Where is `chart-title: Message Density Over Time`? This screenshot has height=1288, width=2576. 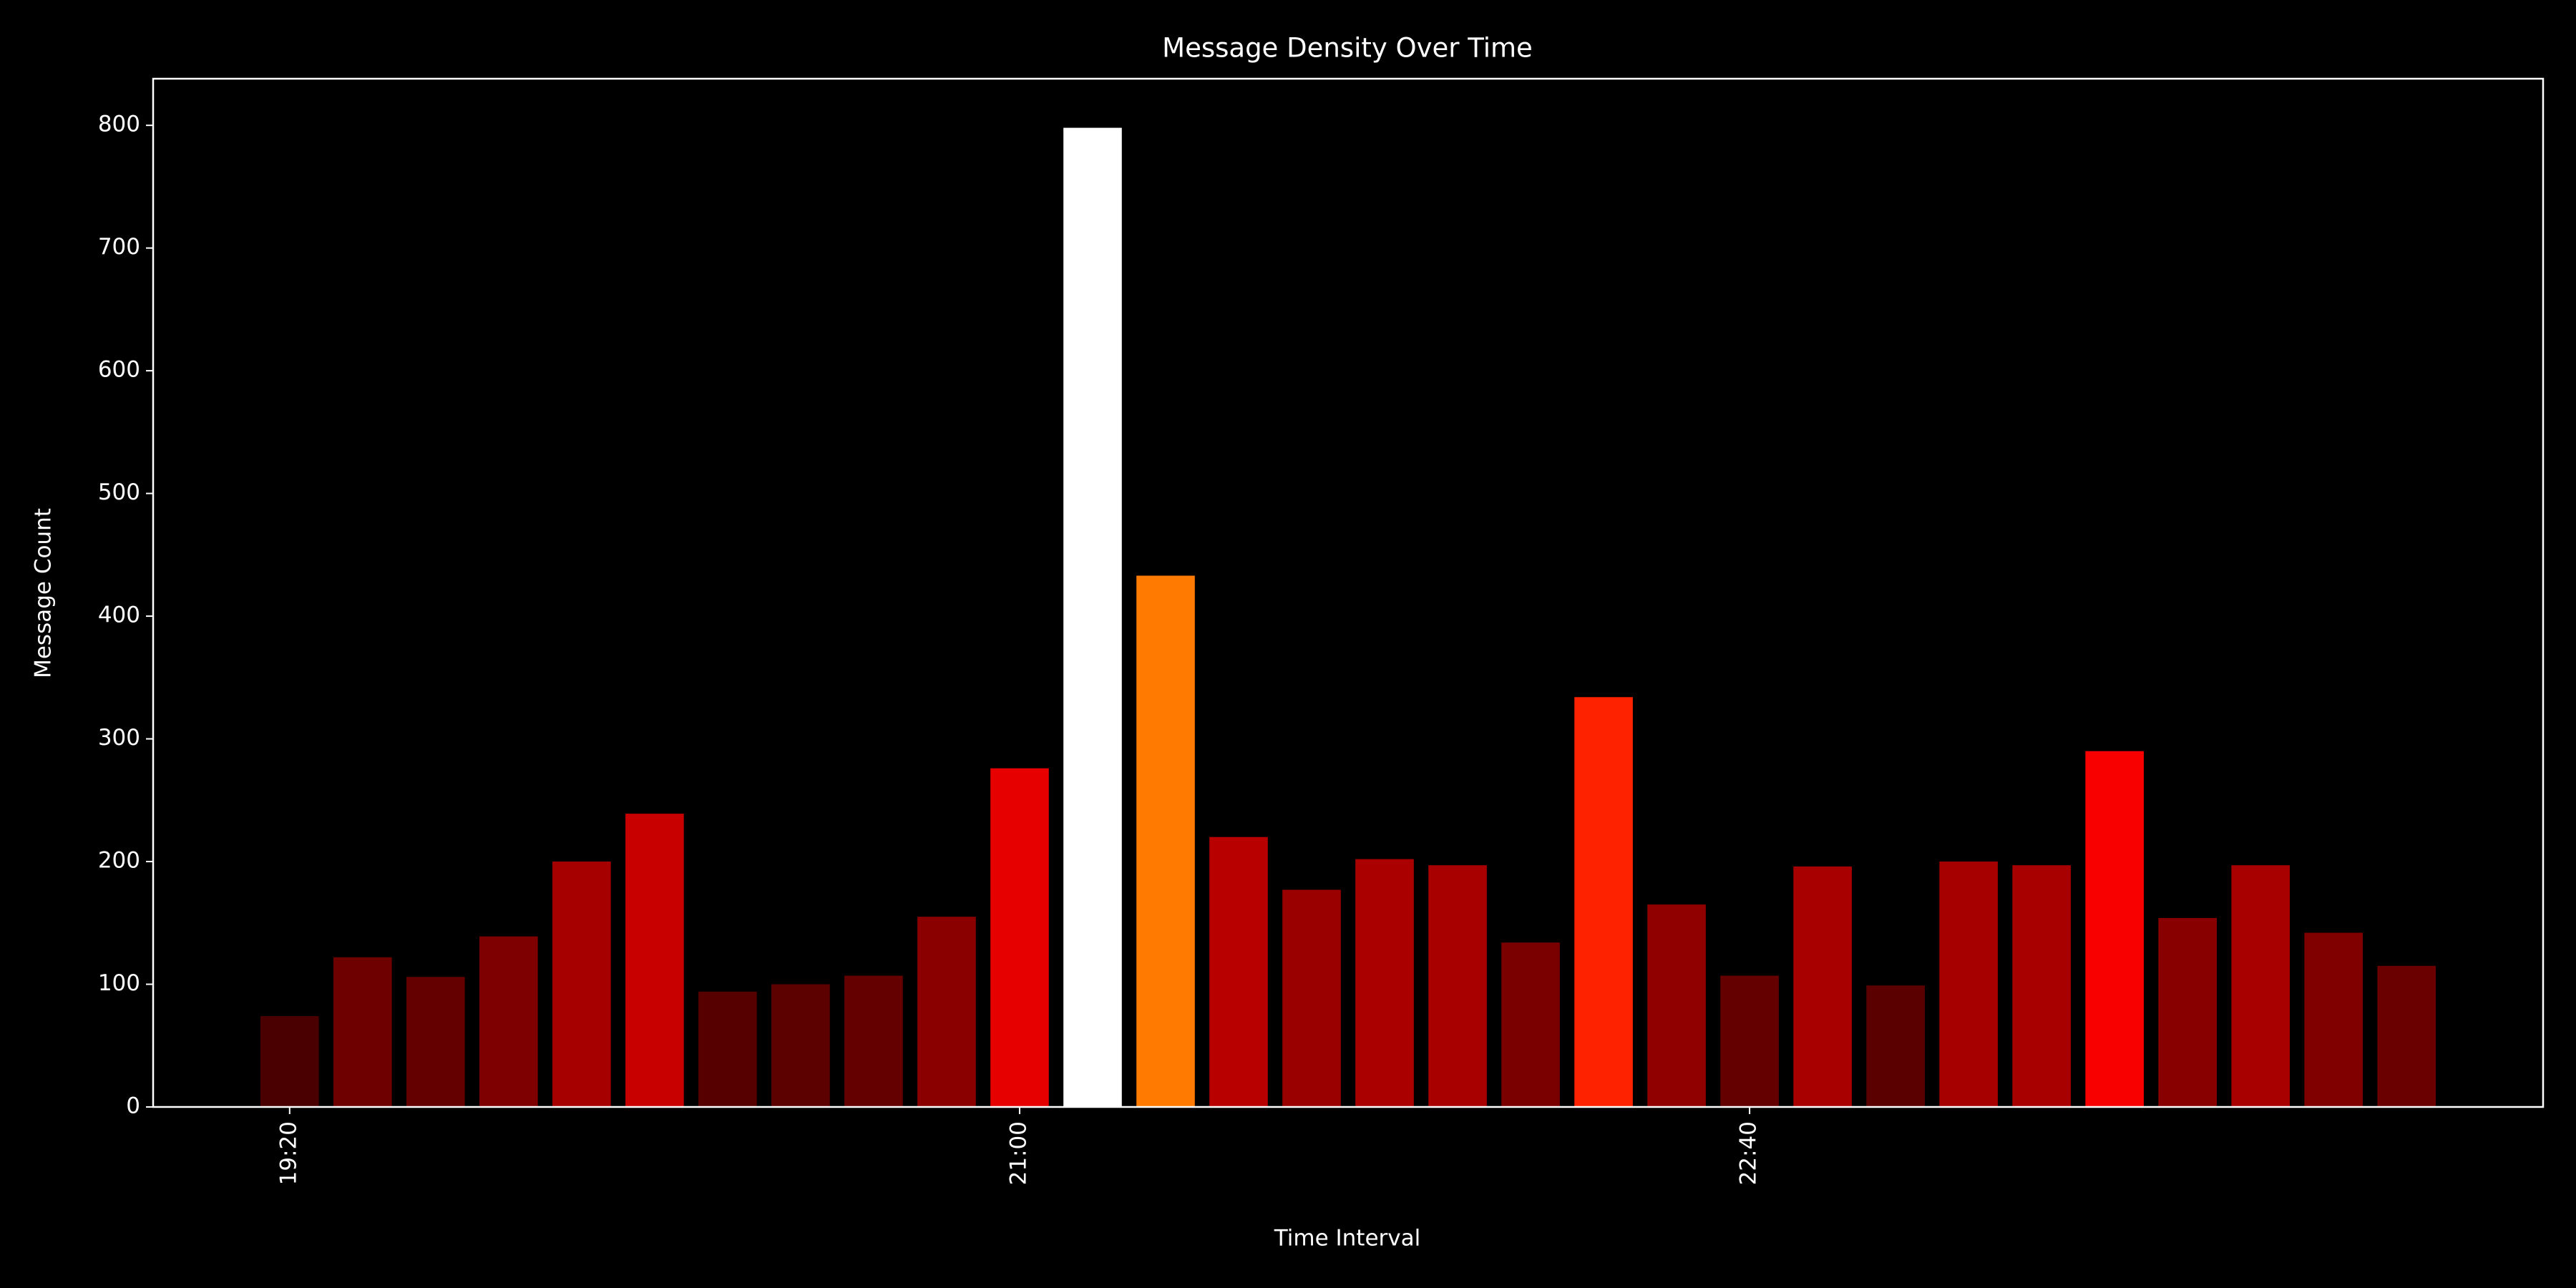
chart-title: Message Density Over Time is located at coordinates (1347, 48).